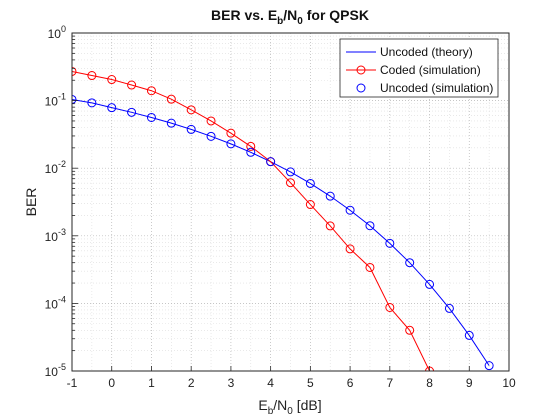  What do you see at coordinates (290, 17) in the screenshot?
I see `chart-title: BER vs. Eb/N0 for QPSK` at bounding box center [290, 17].